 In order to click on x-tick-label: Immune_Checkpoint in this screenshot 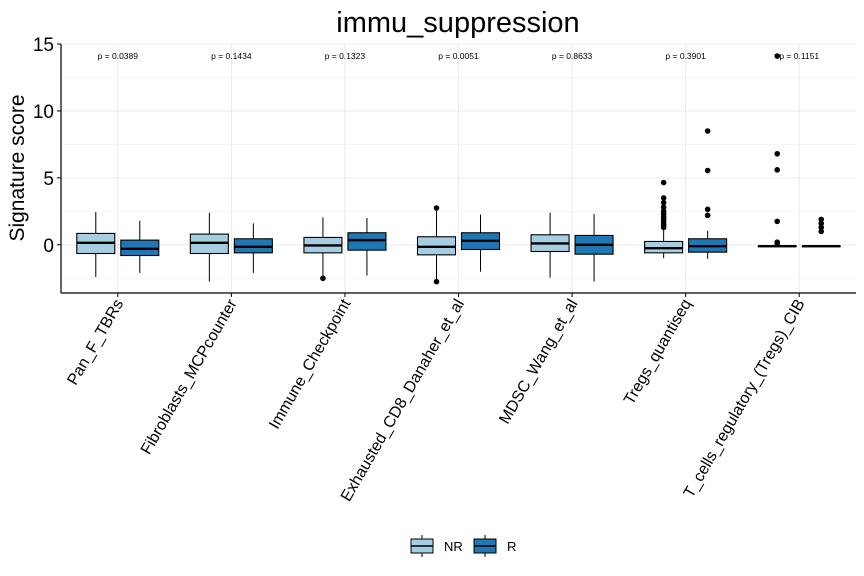, I will do `click(310, 364)`.